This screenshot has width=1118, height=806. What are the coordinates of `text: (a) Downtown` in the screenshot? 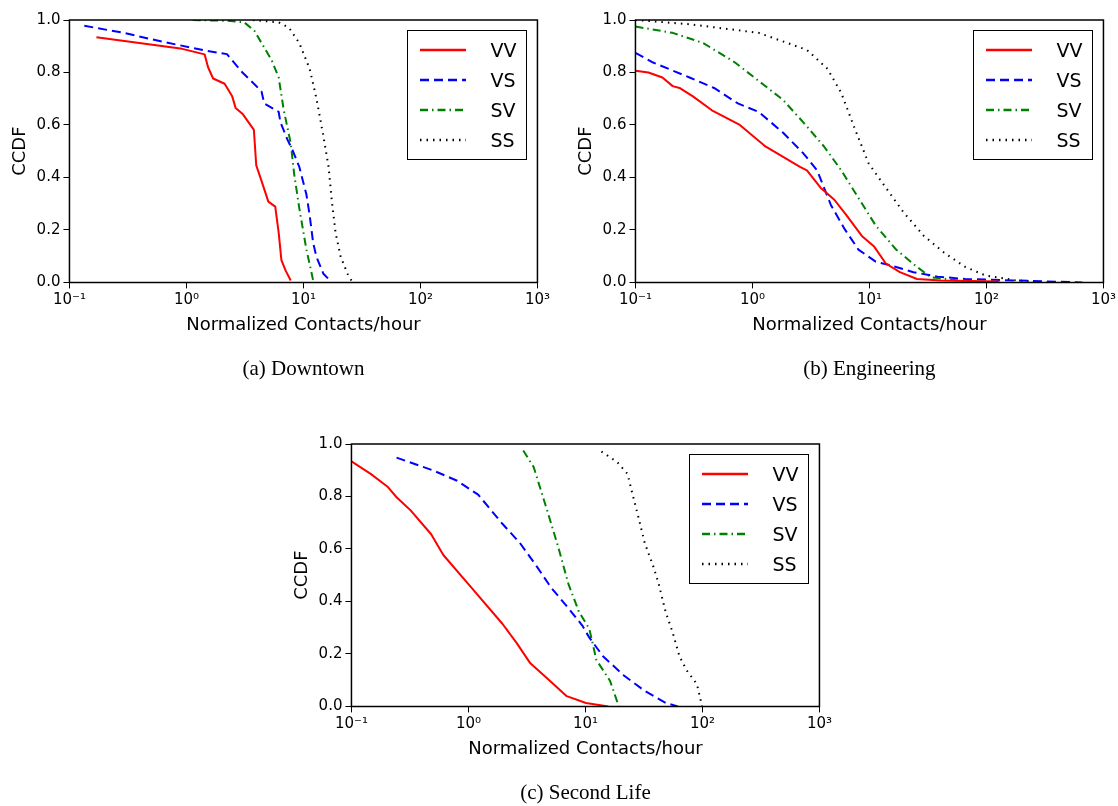 It's located at (303, 368).